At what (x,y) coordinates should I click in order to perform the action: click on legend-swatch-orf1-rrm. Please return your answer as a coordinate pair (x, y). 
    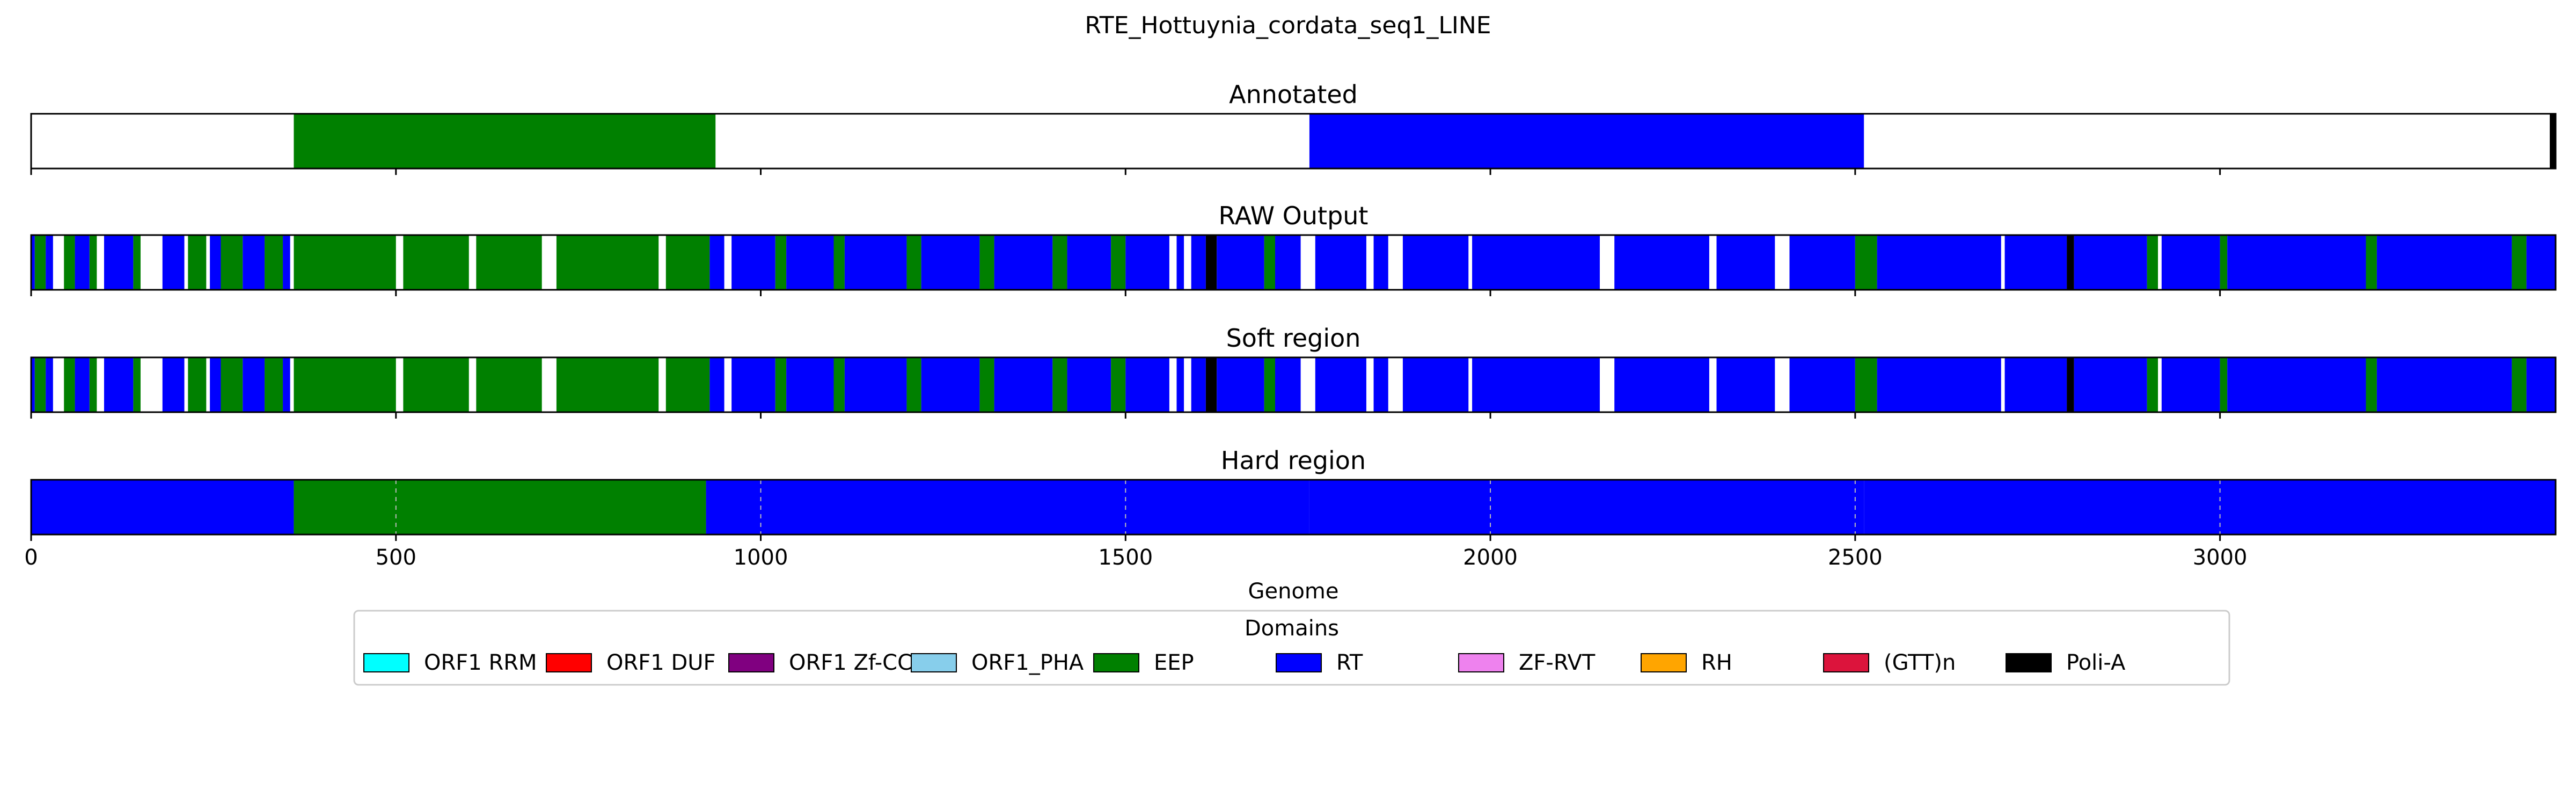
    Looking at the image, I should click on (386, 662).